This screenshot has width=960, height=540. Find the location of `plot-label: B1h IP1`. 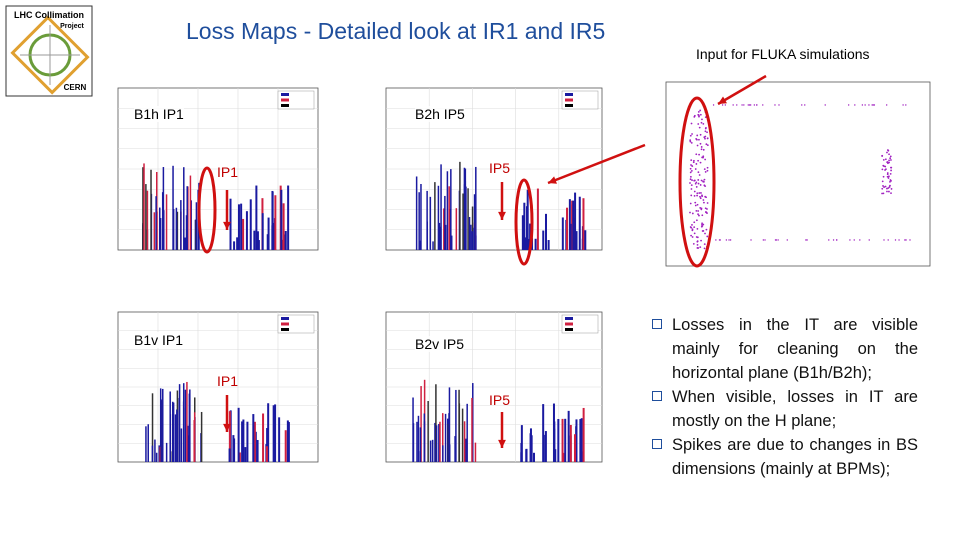

plot-label: B1h IP1 is located at coordinates (159, 114).